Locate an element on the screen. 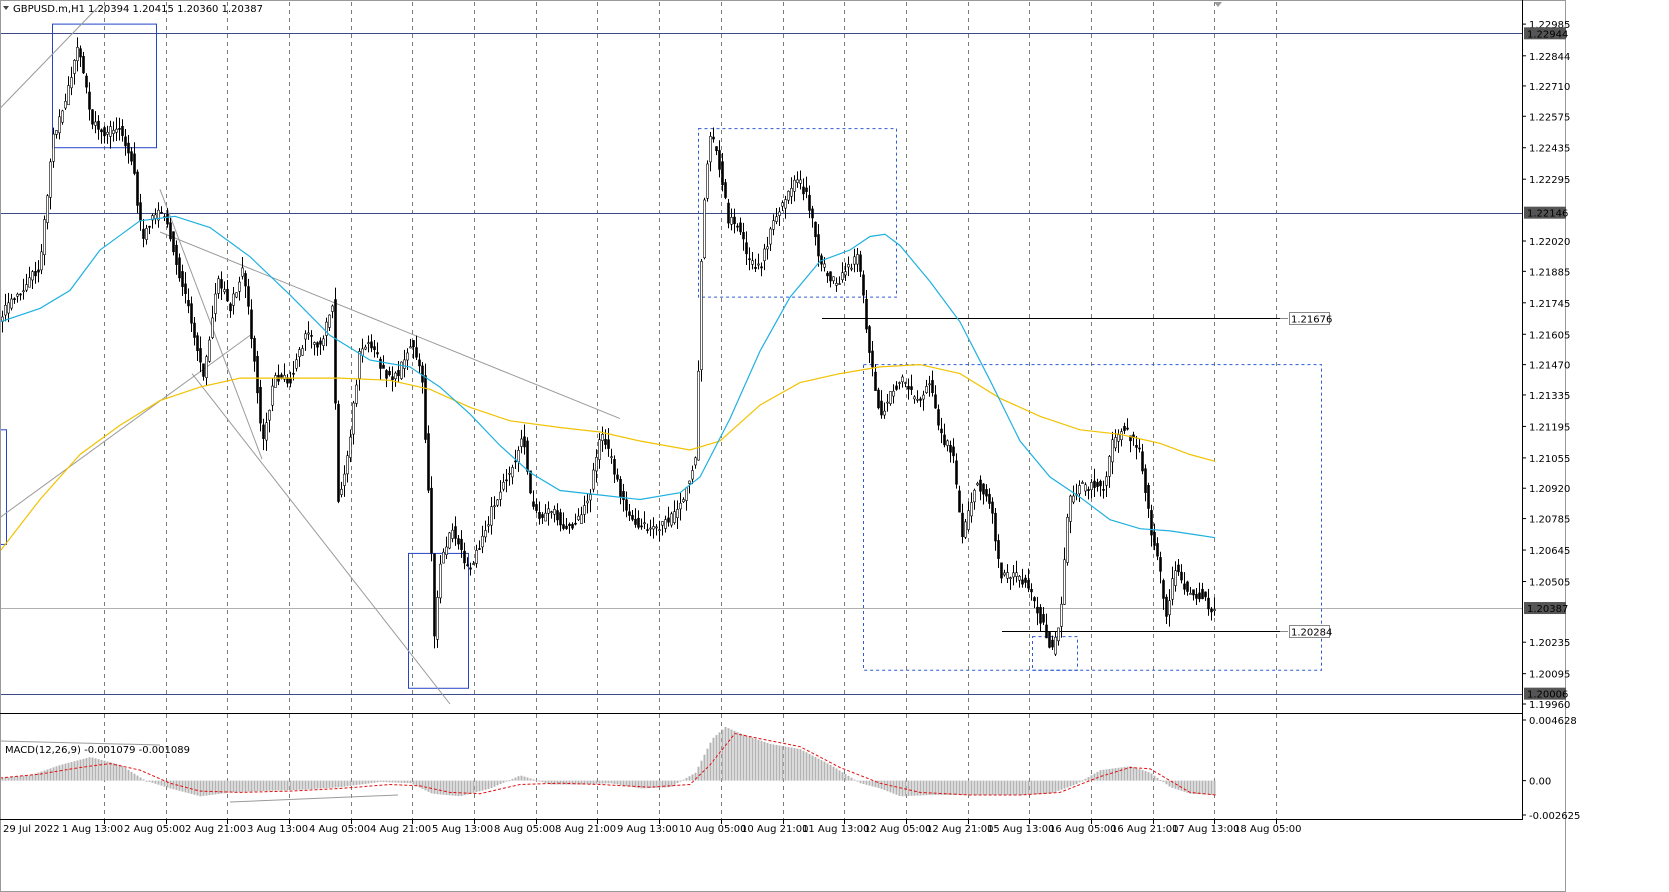 This screenshot has height=892, width=1669. price-tick-label: 1.20645 is located at coordinates (1549, 551).